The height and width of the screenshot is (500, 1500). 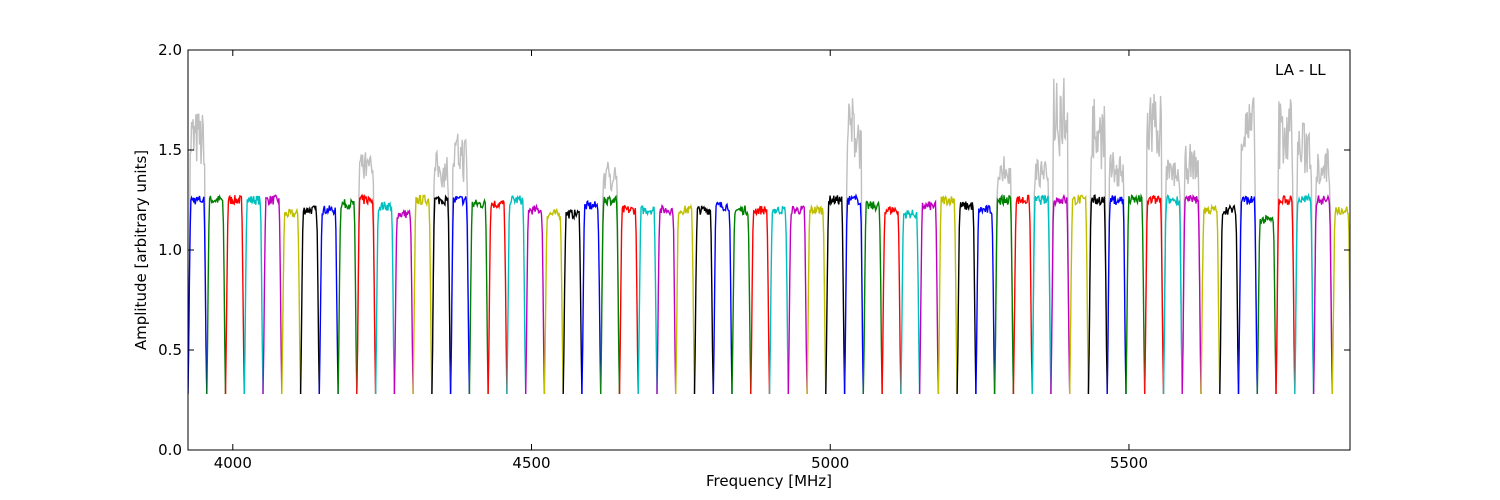 What do you see at coordinates (1300, 70) in the screenshot?
I see `plot-annotation: LA - LL` at bounding box center [1300, 70].